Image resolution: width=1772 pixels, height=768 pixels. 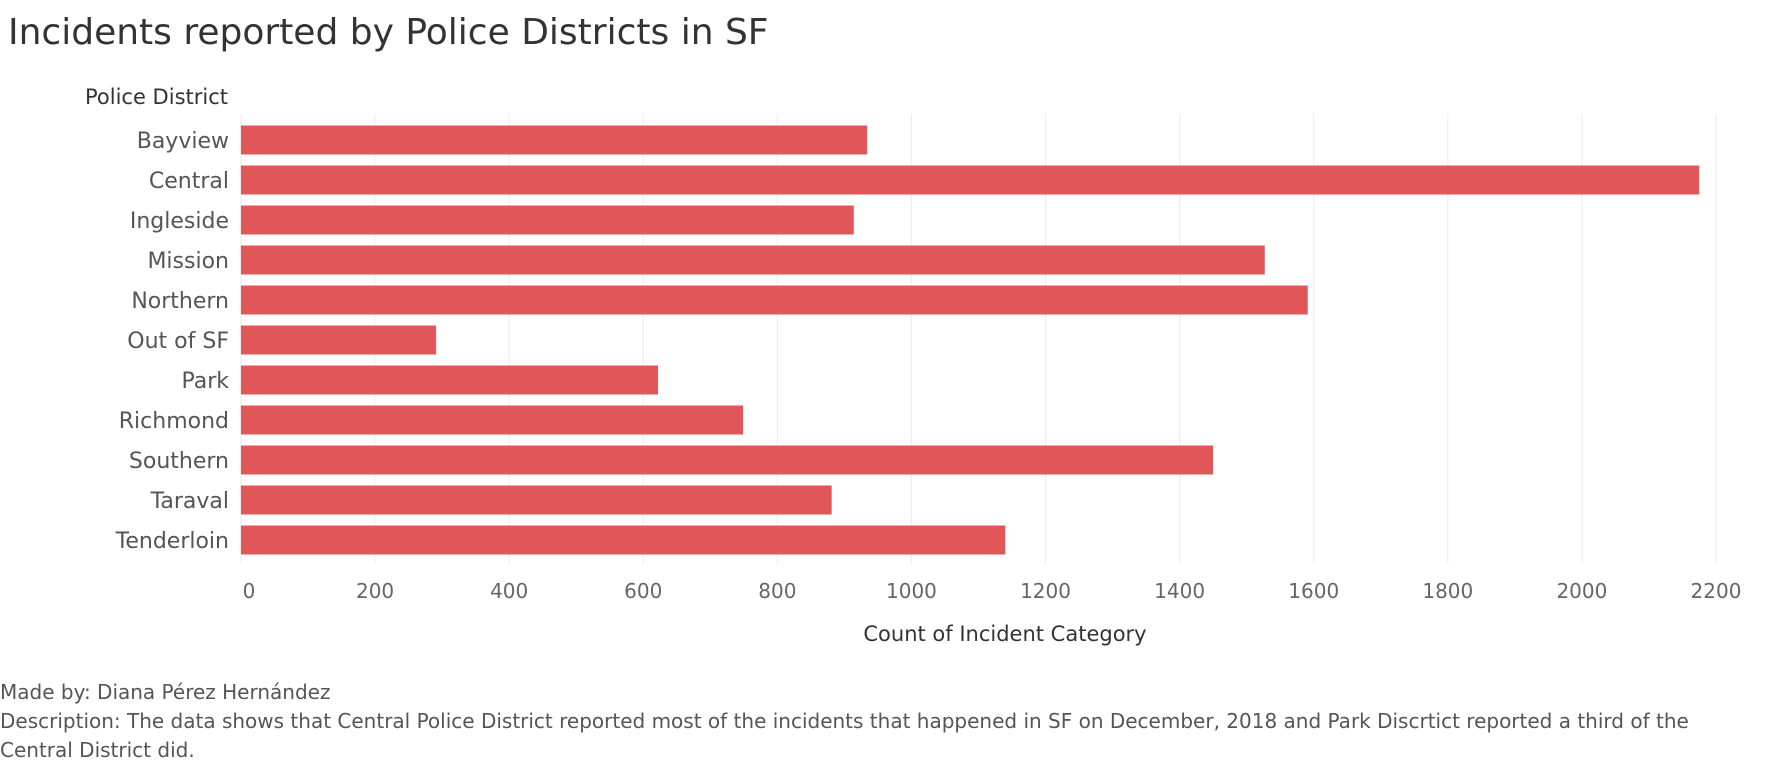 I want to click on bar-taraval, so click(x=536, y=500).